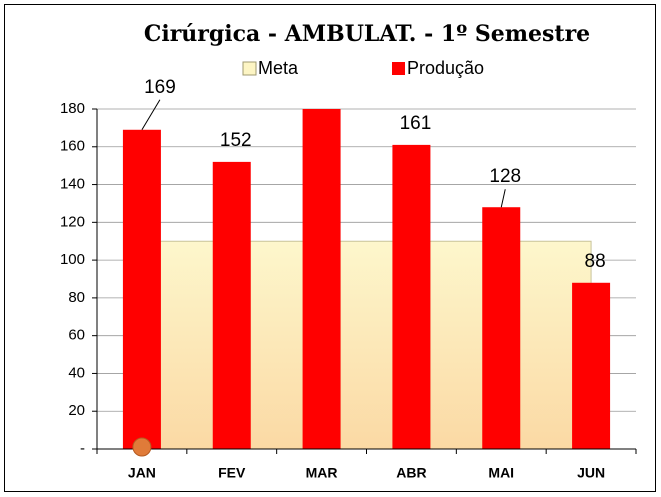 The height and width of the screenshot is (497, 661). What do you see at coordinates (411, 473) in the screenshot?
I see `x-tick-label: ABR` at bounding box center [411, 473].